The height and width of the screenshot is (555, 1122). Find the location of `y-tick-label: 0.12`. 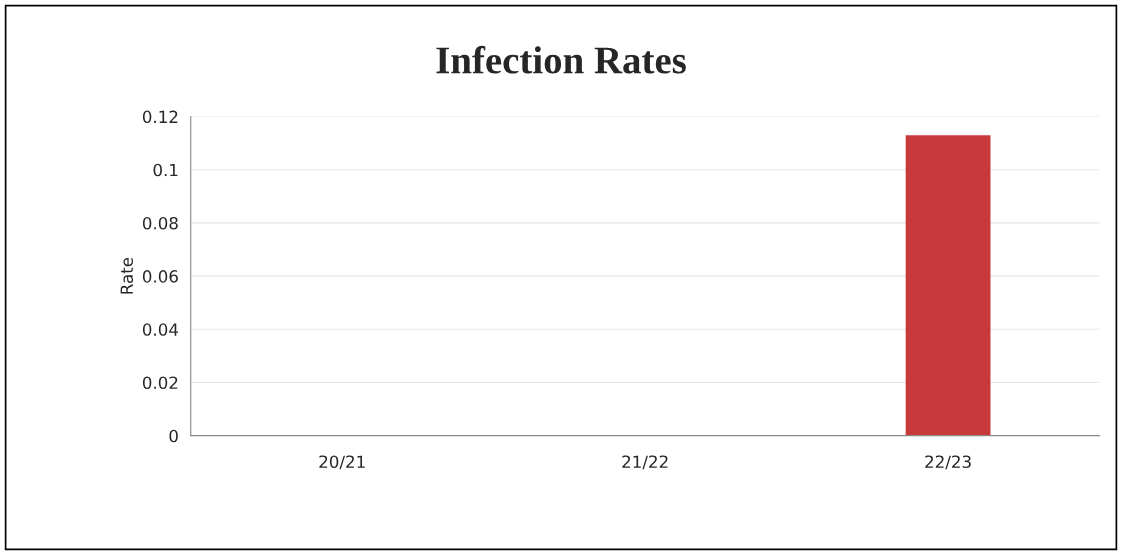

y-tick-label: 0.12 is located at coordinates (160, 117).